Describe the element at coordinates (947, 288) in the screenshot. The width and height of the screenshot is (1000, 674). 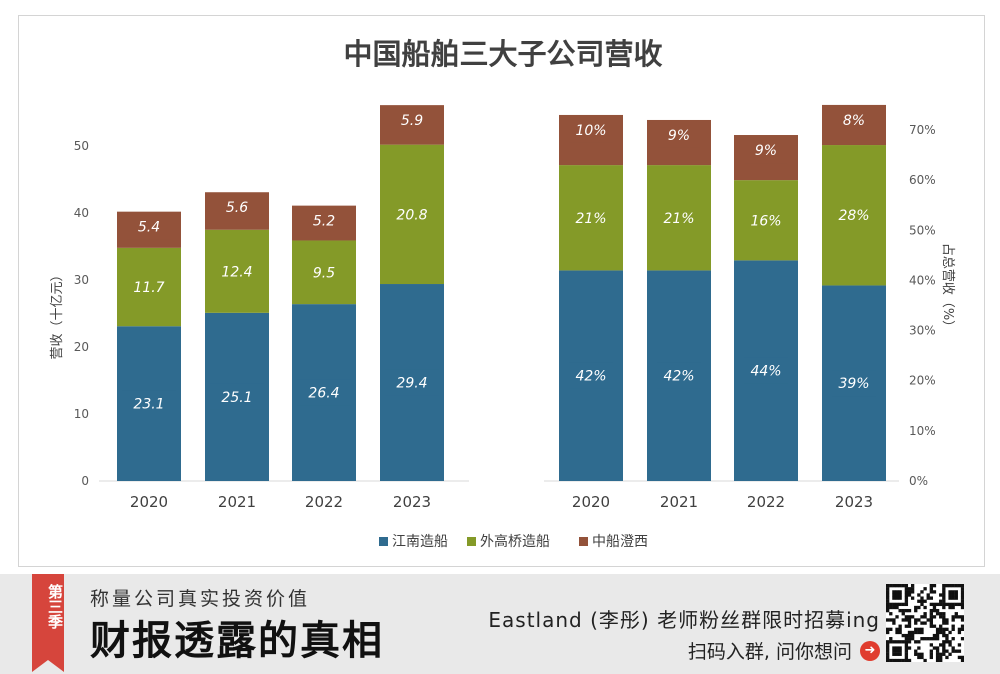
I see `right-axis-label: 占总营收（%）` at that location.